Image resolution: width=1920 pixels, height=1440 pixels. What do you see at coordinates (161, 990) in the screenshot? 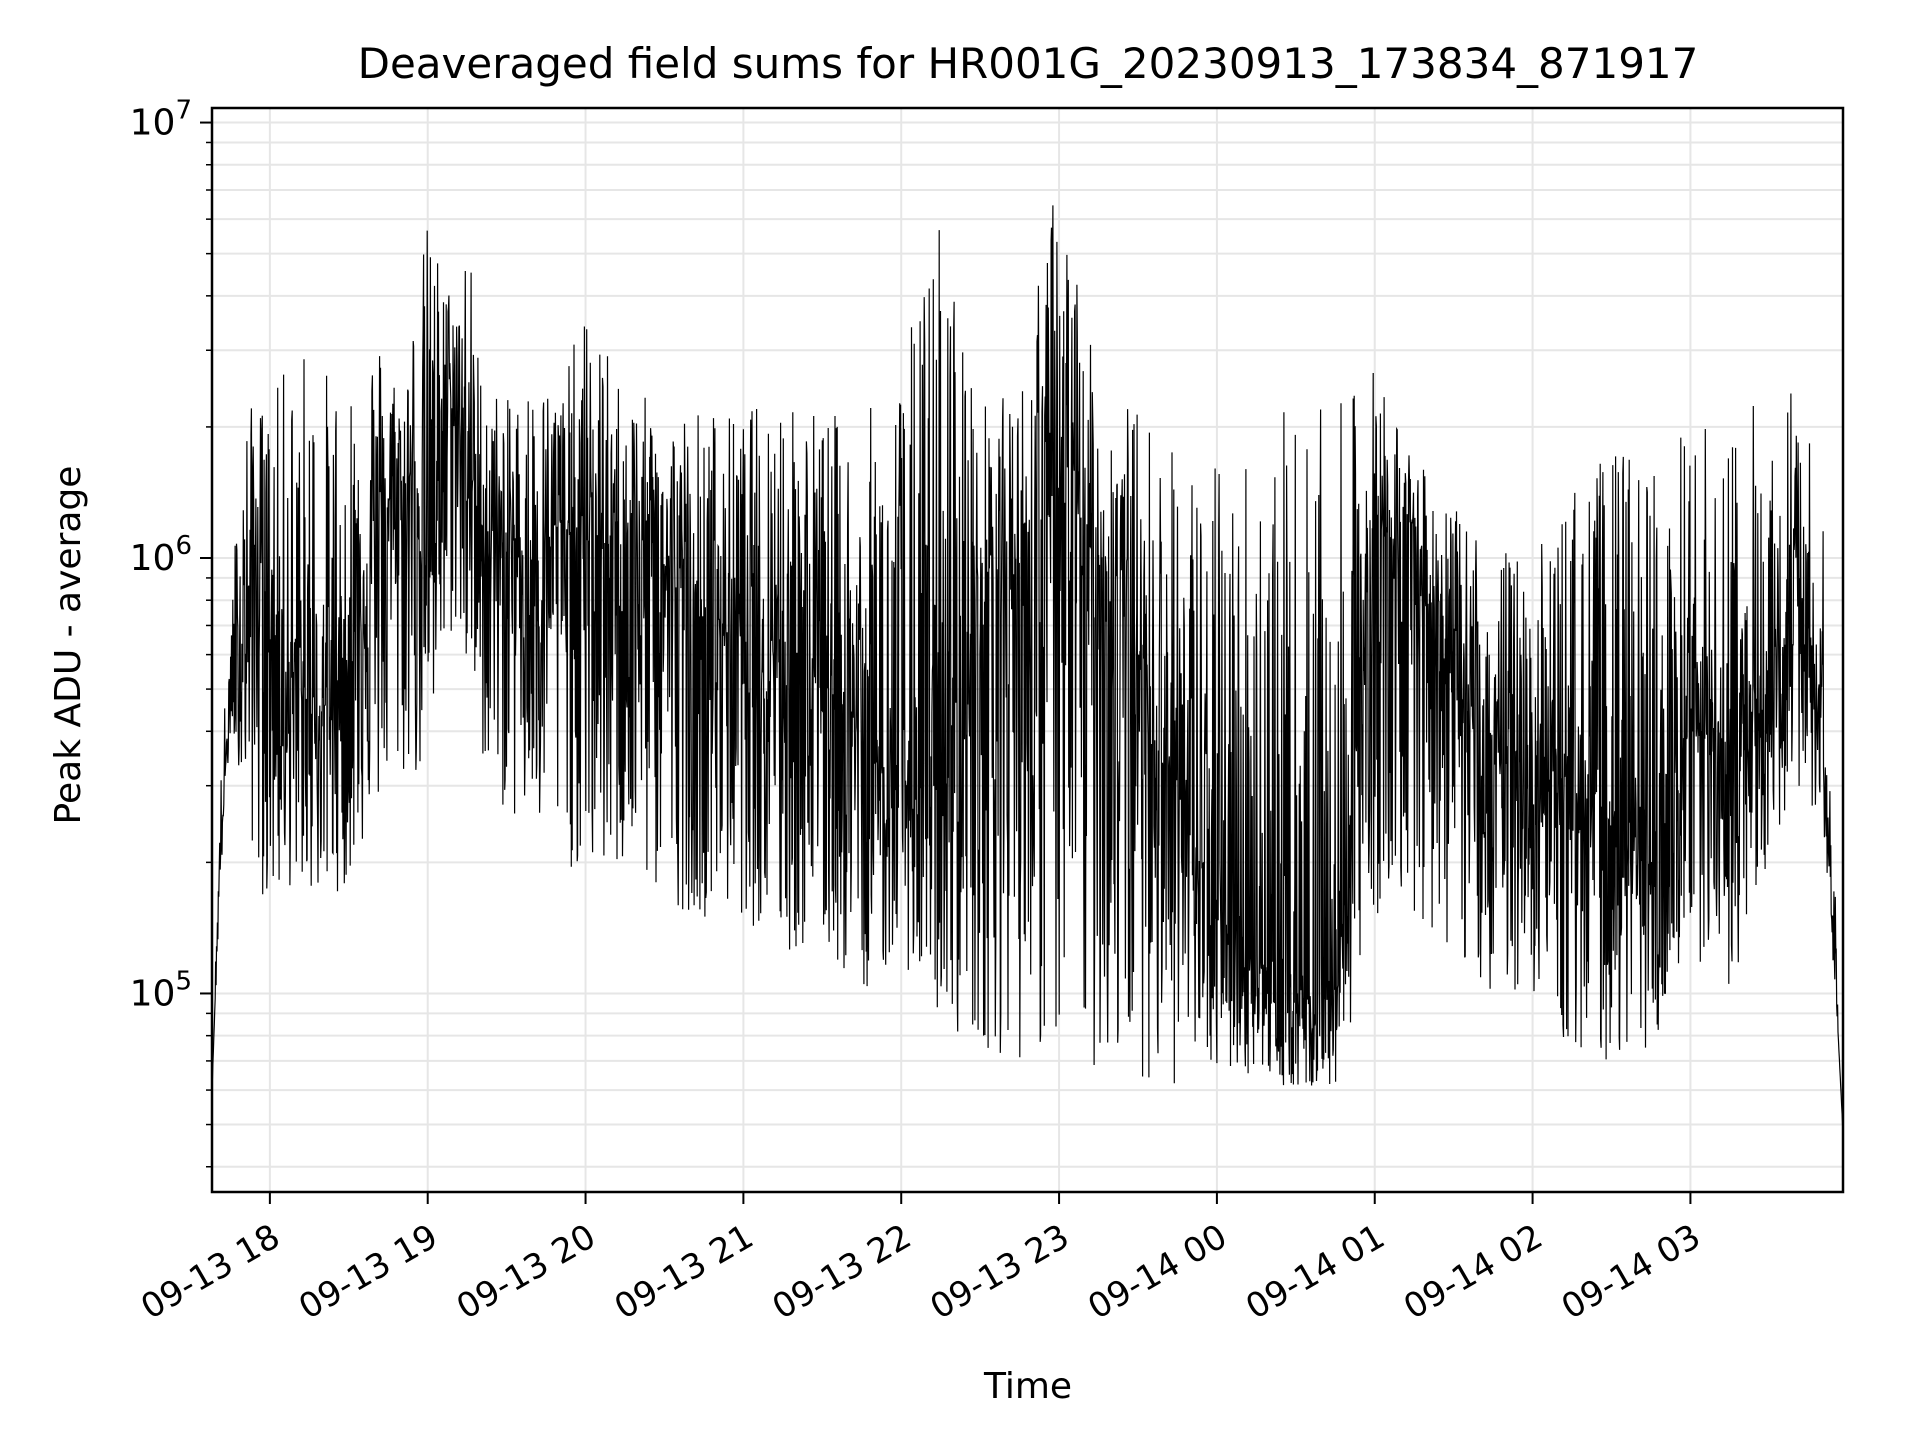
I see `y-tick-label: 10⁵` at bounding box center [161, 990].